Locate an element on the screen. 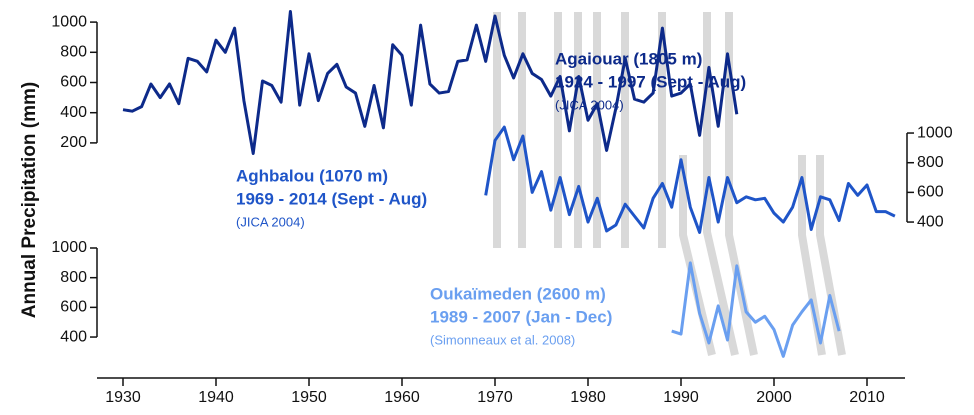 This screenshot has height=415, width=974. x-tick-label: 1990 is located at coordinates (681, 397).